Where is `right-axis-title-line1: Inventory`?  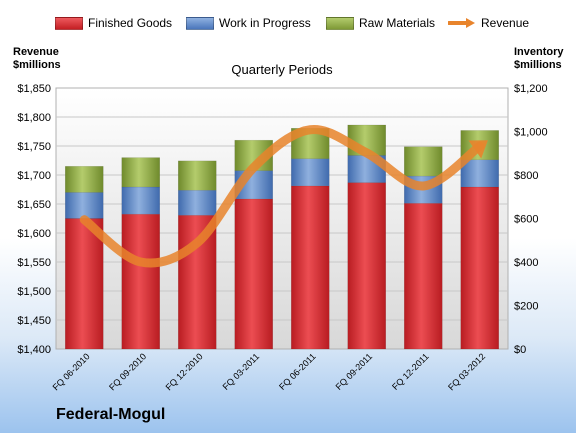 right-axis-title-line1: Inventory is located at coordinates (539, 52).